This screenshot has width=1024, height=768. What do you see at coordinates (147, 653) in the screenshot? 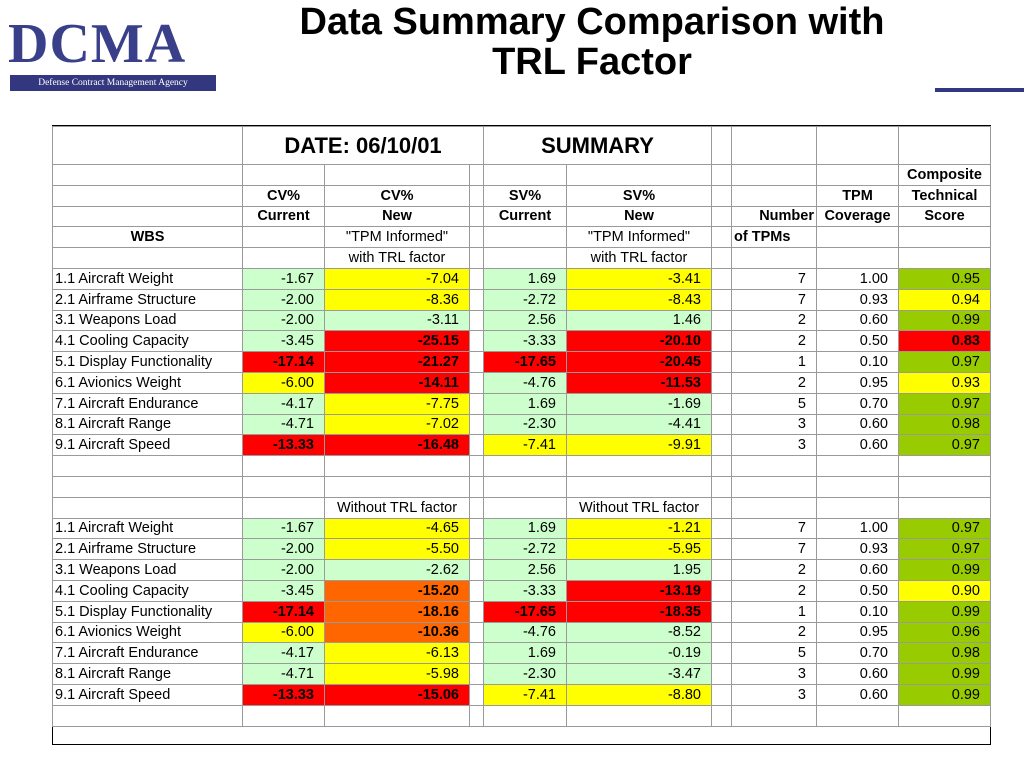
I see `wbs-cell: 7.1 Aircraft Endurance` at bounding box center [147, 653].